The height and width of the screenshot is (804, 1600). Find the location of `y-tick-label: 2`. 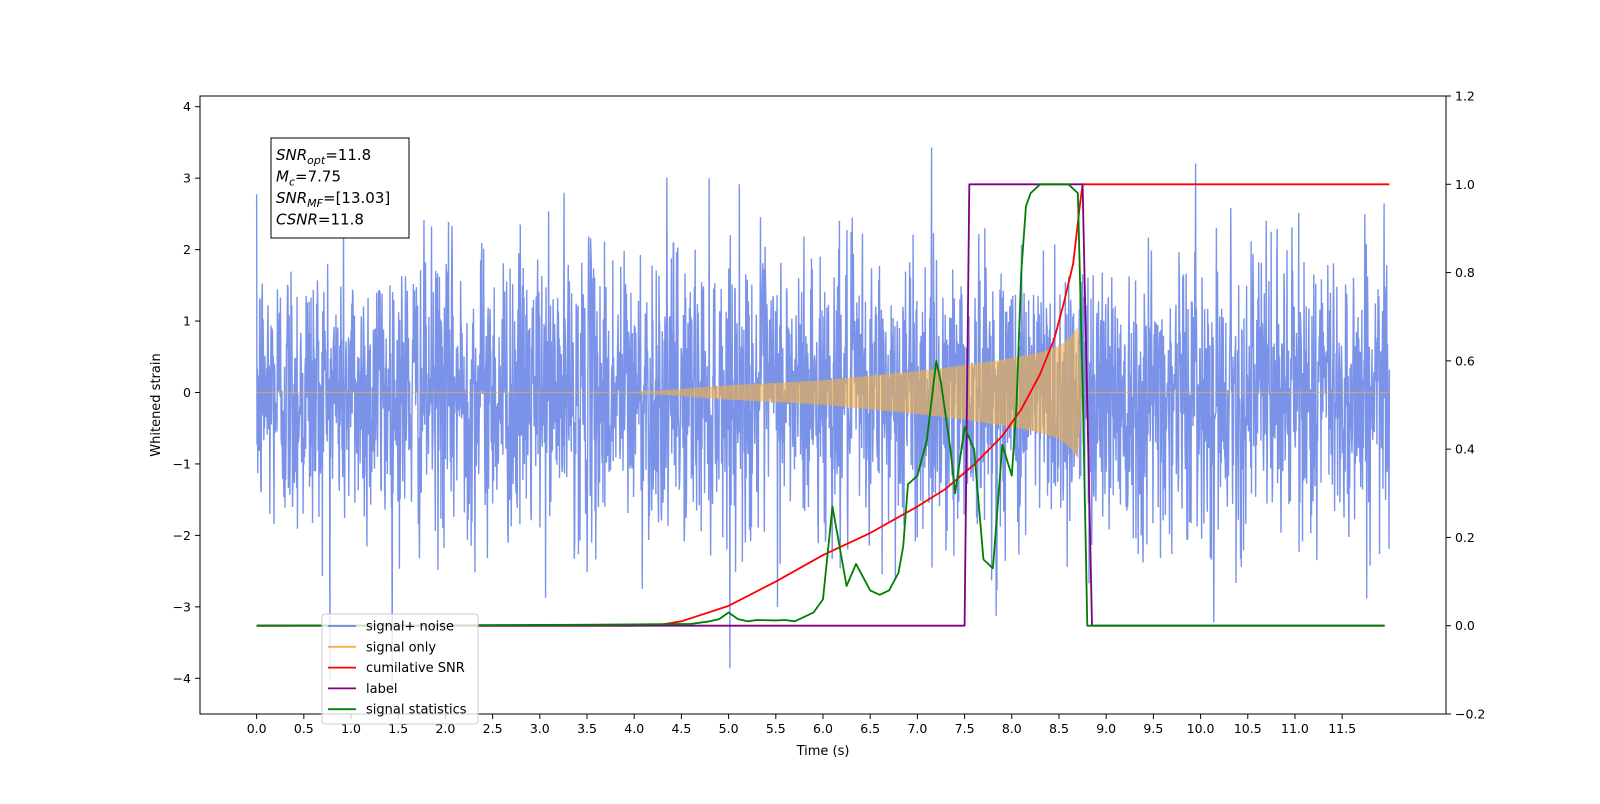

y-tick-label: 2 is located at coordinates (187, 249).